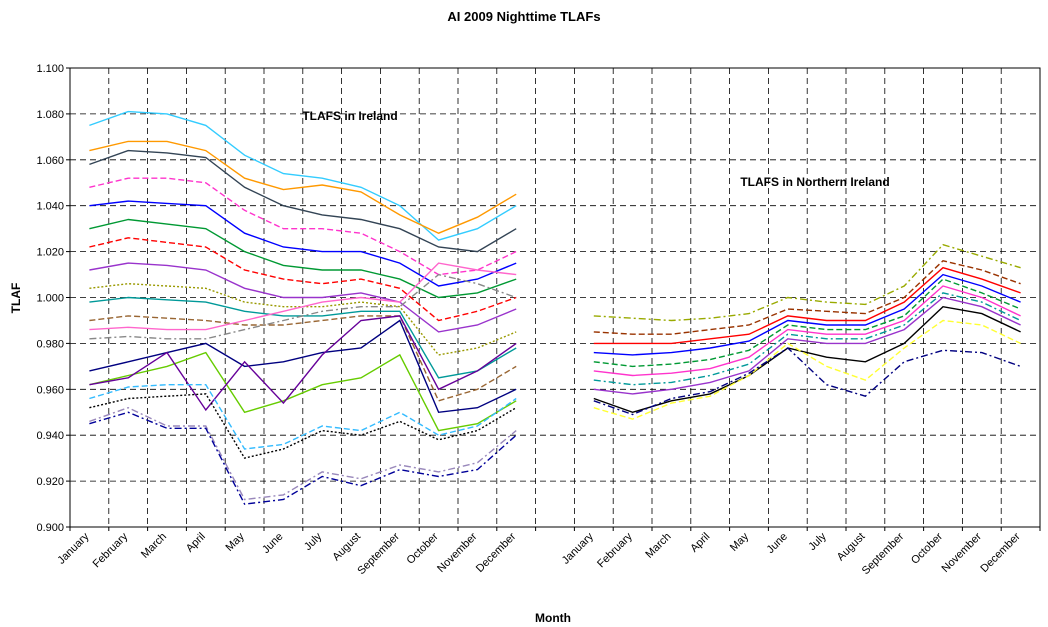 The height and width of the screenshot is (627, 1048). I want to click on y-tick-label: 1.060, so click(50, 161).